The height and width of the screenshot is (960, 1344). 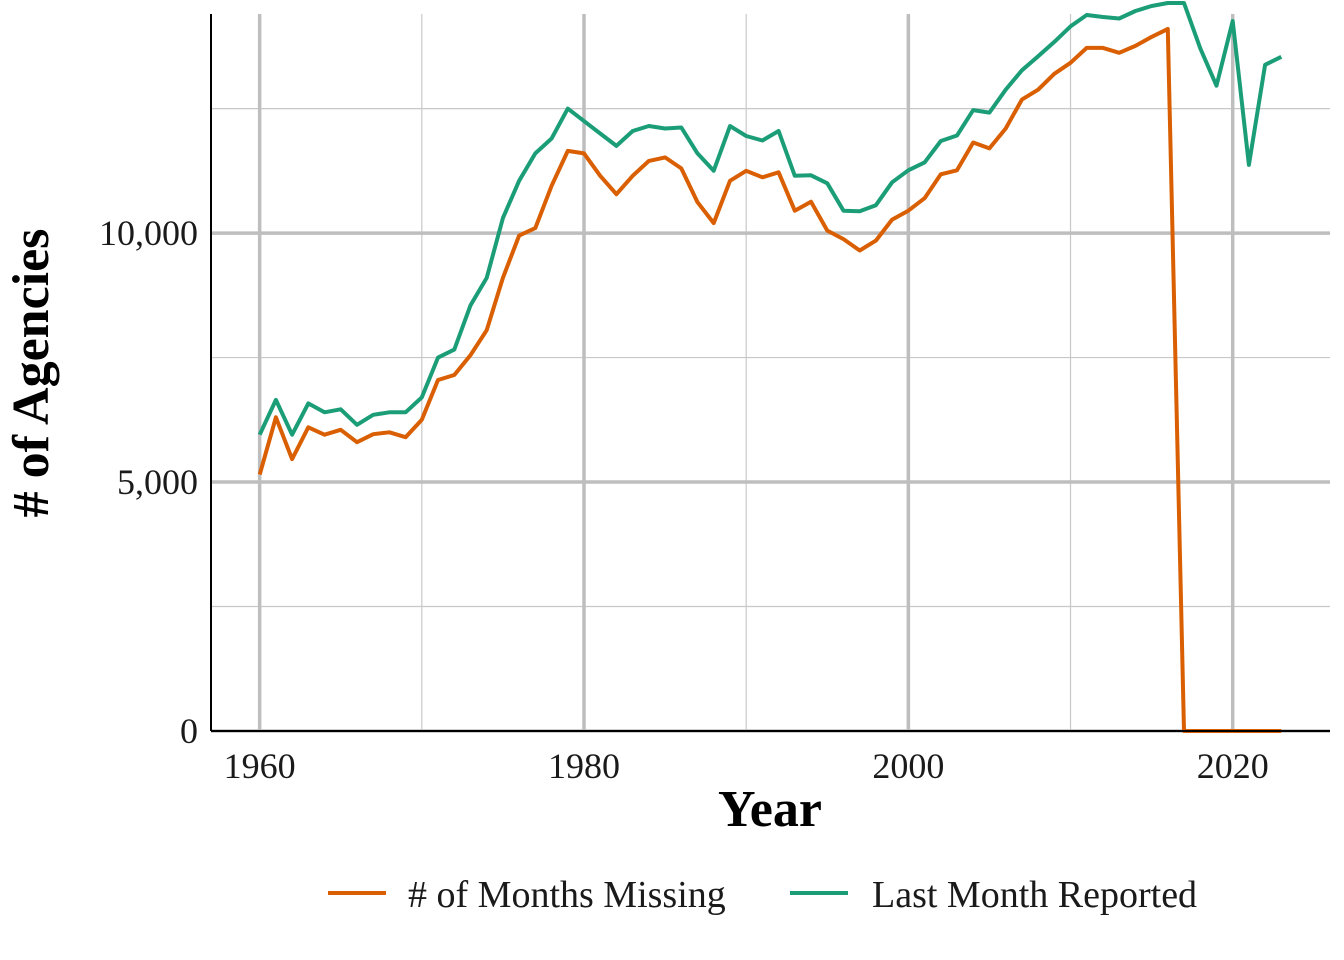 What do you see at coordinates (762, 895) in the screenshot?
I see `legend: # of Months Missing Last Month Reported` at bounding box center [762, 895].